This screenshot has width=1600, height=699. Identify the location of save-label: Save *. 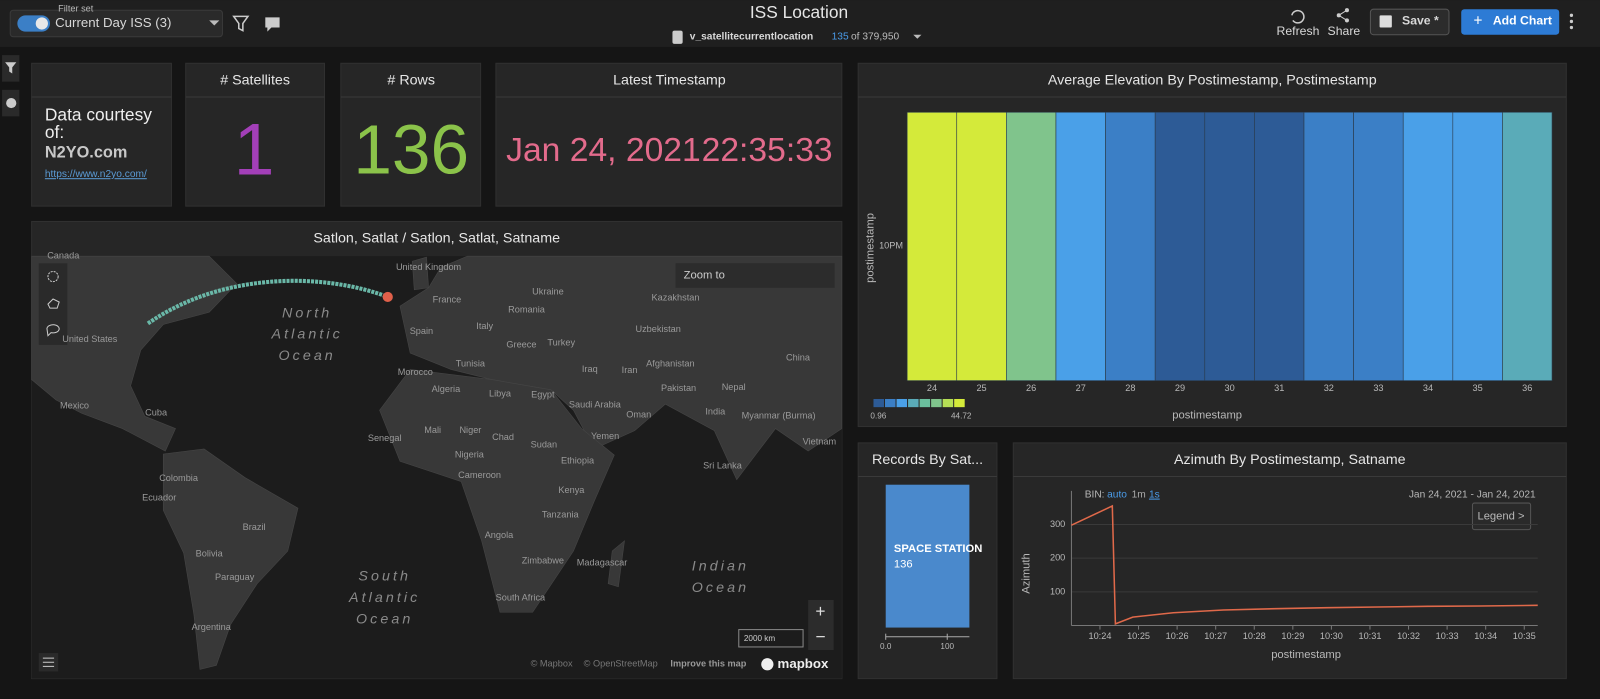
(1420, 21).